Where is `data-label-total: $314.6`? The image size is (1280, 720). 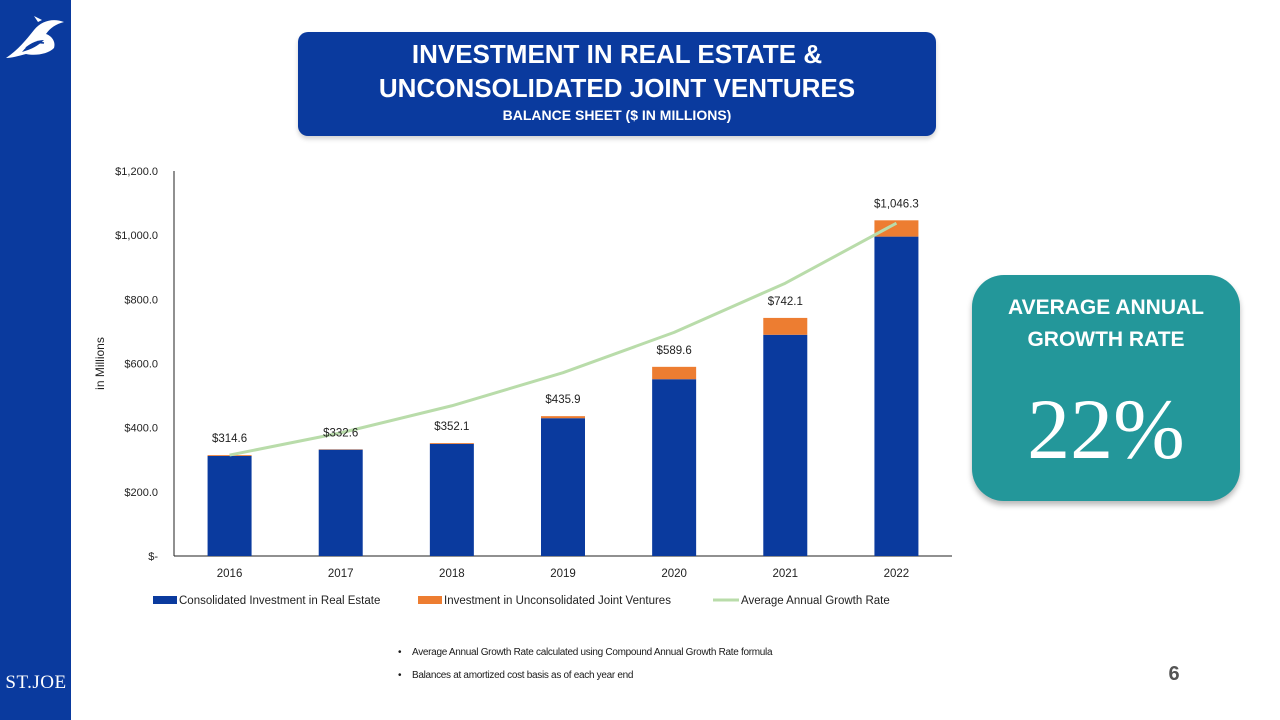
data-label-total: $314.6 is located at coordinates (229, 439).